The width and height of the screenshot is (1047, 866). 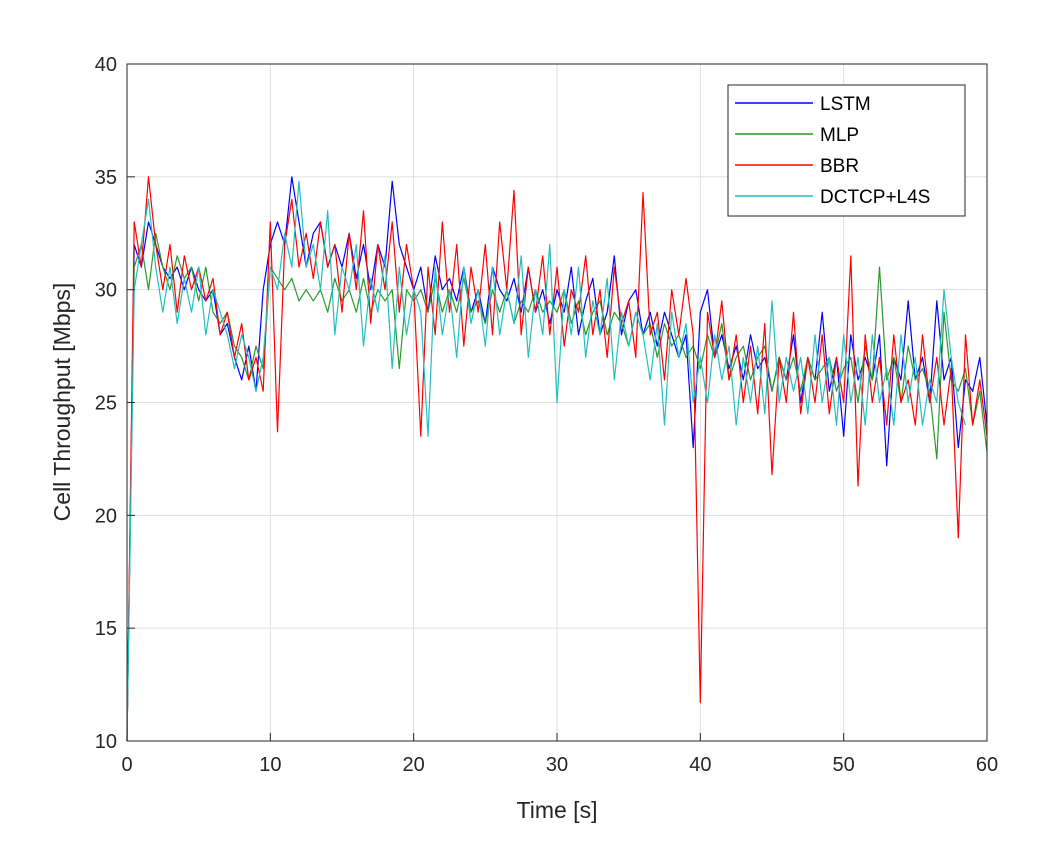 I want to click on legend-box, so click(x=846, y=150).